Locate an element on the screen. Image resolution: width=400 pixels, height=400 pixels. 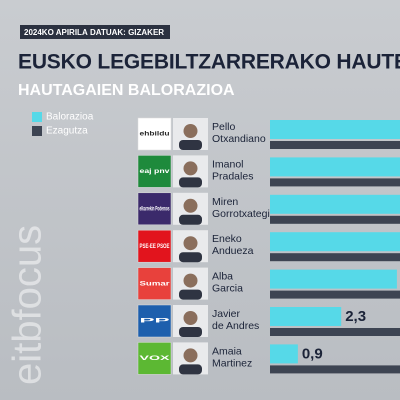
candidate-name: Eneko Andueza is located at coordinates (233, 245).